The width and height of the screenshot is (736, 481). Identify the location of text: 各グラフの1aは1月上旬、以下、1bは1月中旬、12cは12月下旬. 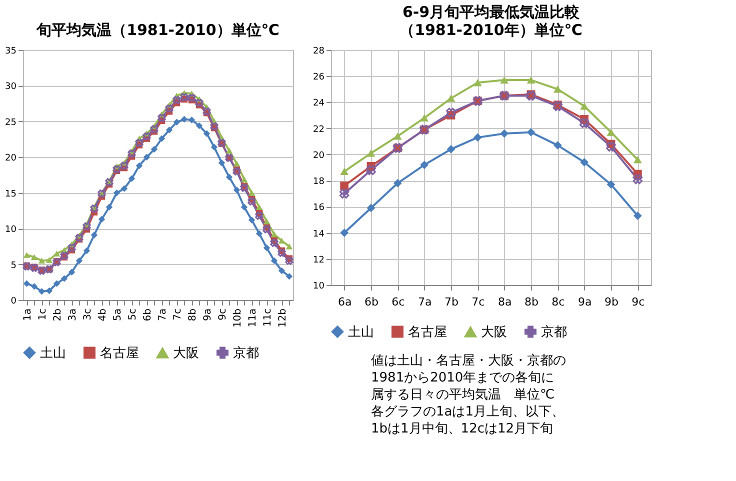
(468, 420).